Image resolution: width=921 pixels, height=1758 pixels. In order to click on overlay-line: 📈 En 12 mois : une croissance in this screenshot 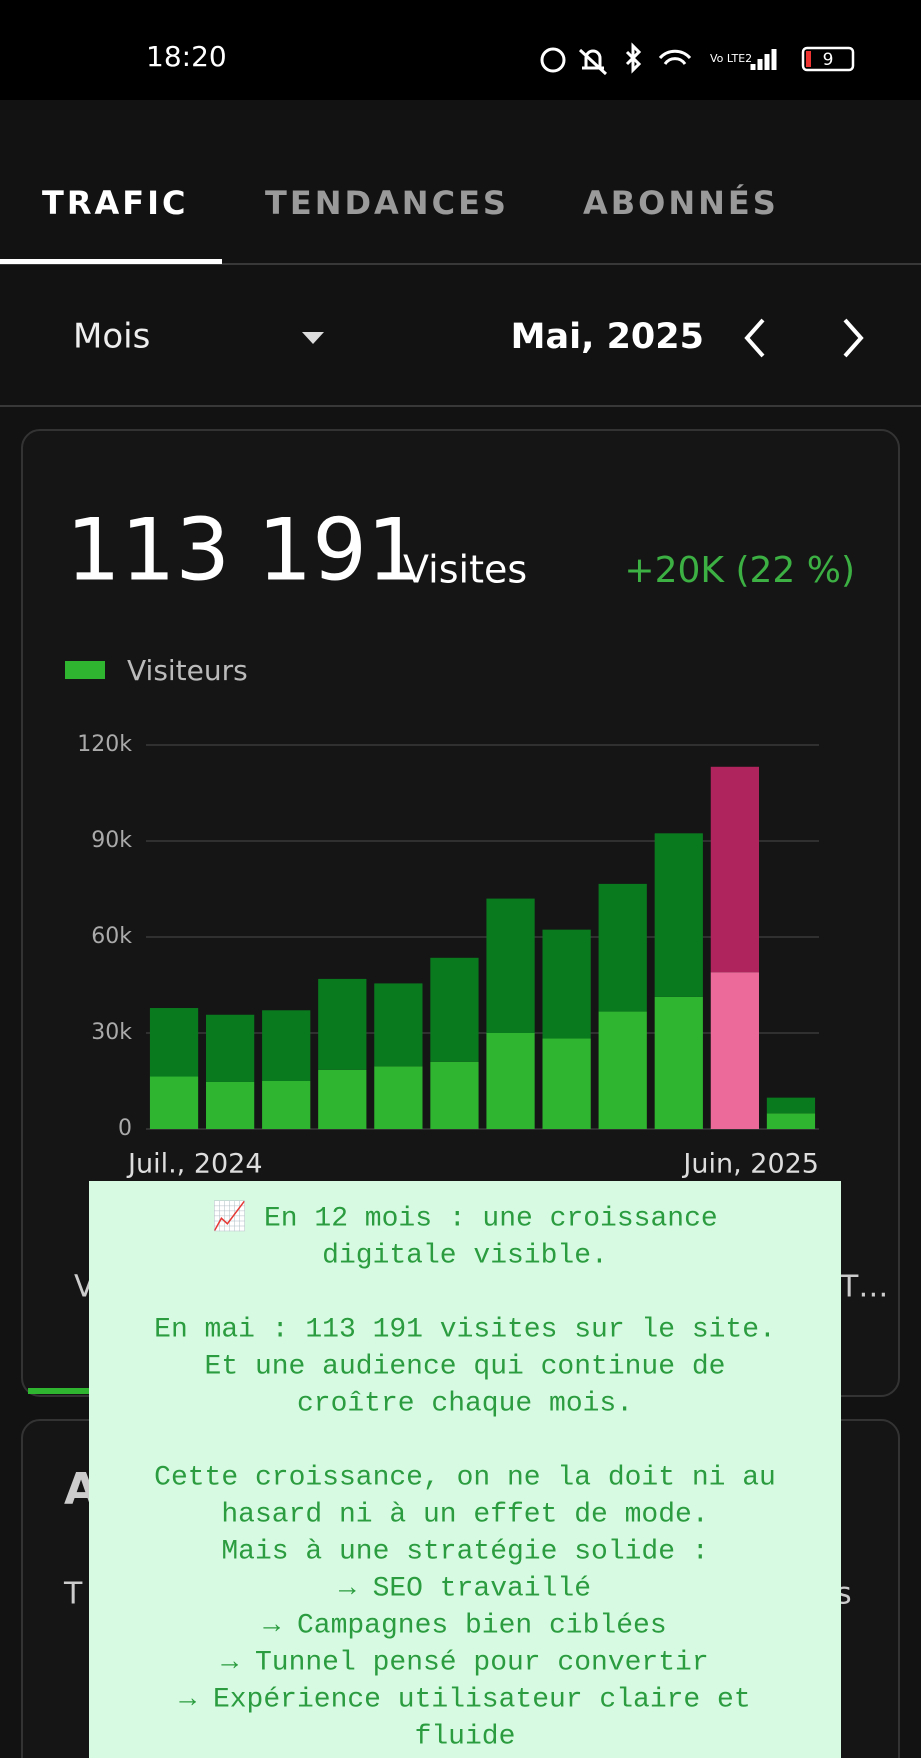, I will do `click(464, 1216)`.